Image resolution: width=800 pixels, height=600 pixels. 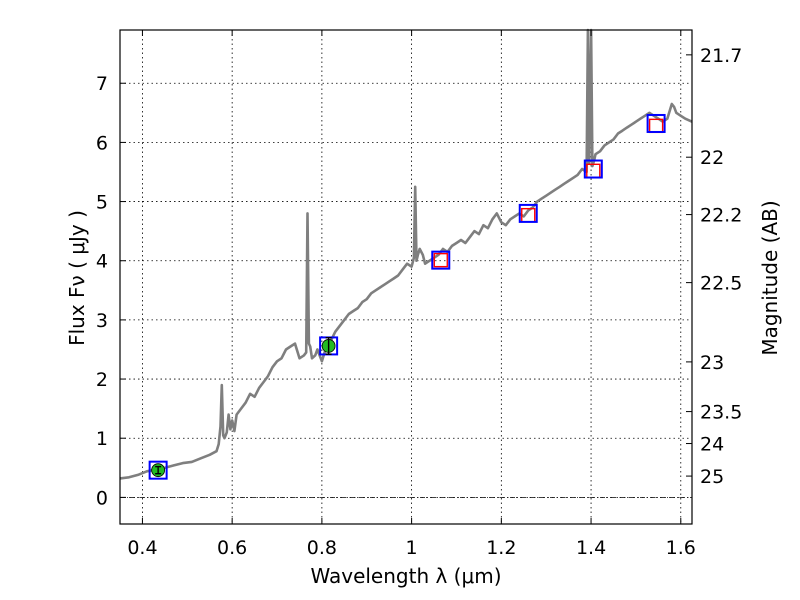 I want to click on x-axis-title: Wavelength λ (μm), so click(x=405, y=576).